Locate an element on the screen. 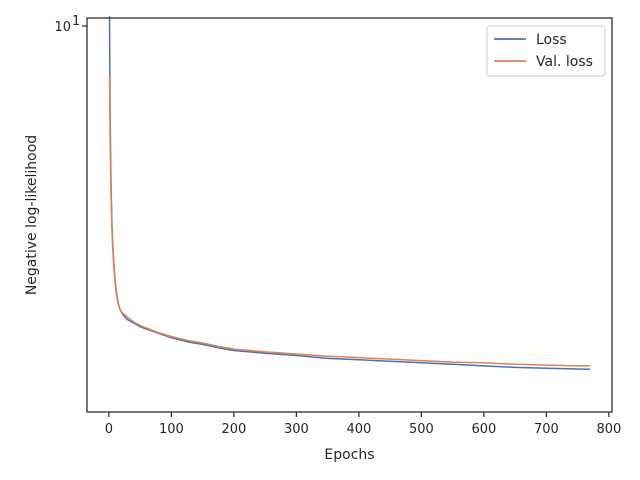 This screenshot has height=480, width=640. y-tick-label: 10 is located at coordinates (62, 27).